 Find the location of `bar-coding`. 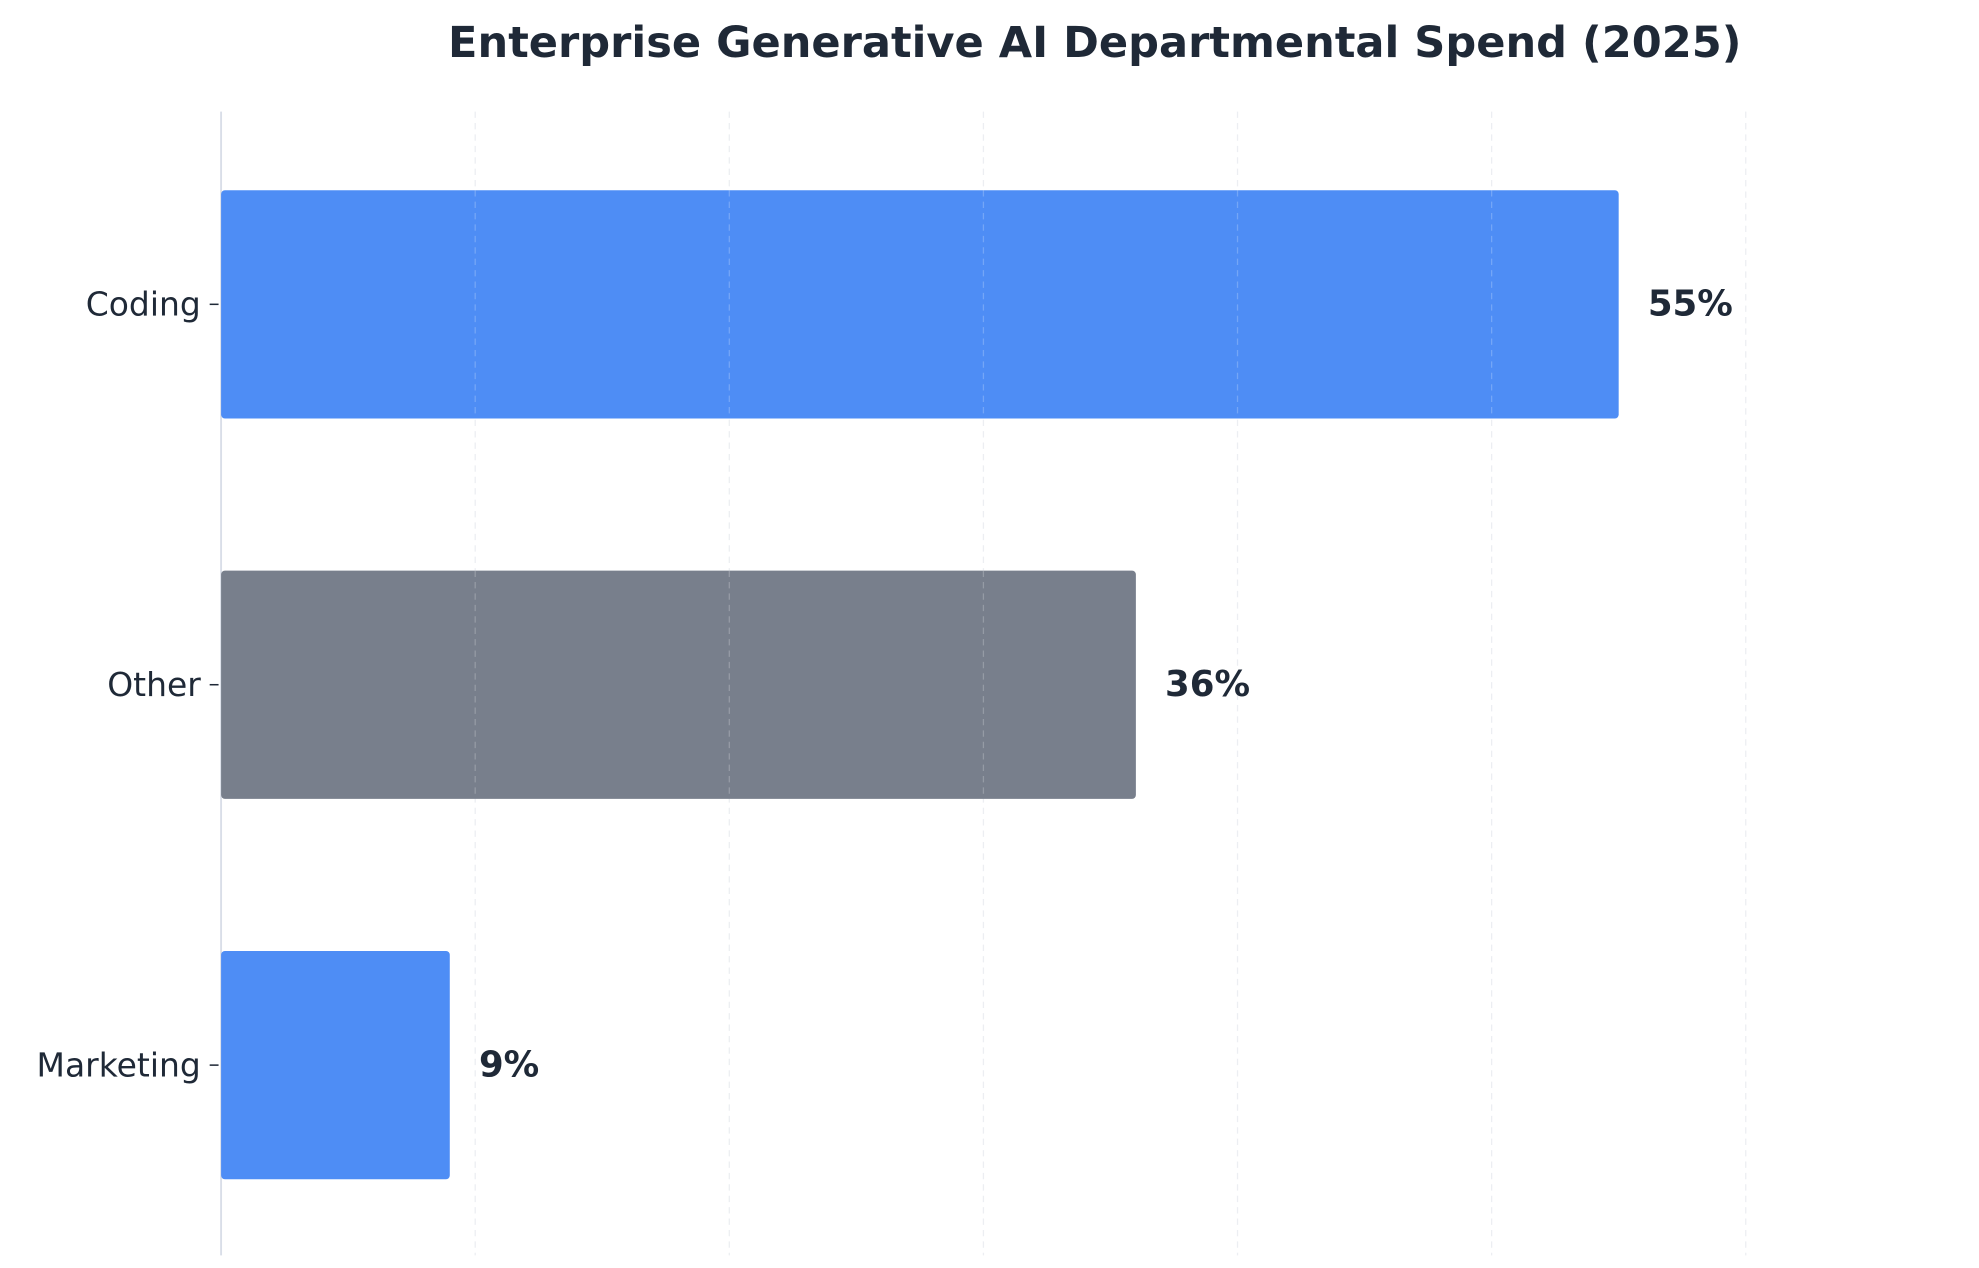

bar-coding is located at coordinates (920, 304).